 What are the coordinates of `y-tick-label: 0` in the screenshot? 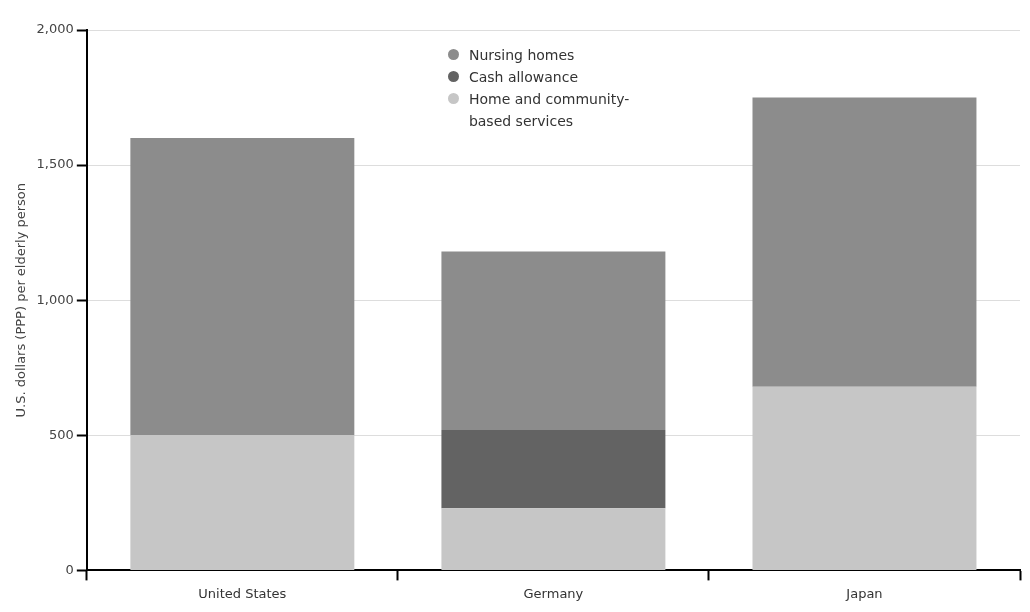 It's located at (69, 569).